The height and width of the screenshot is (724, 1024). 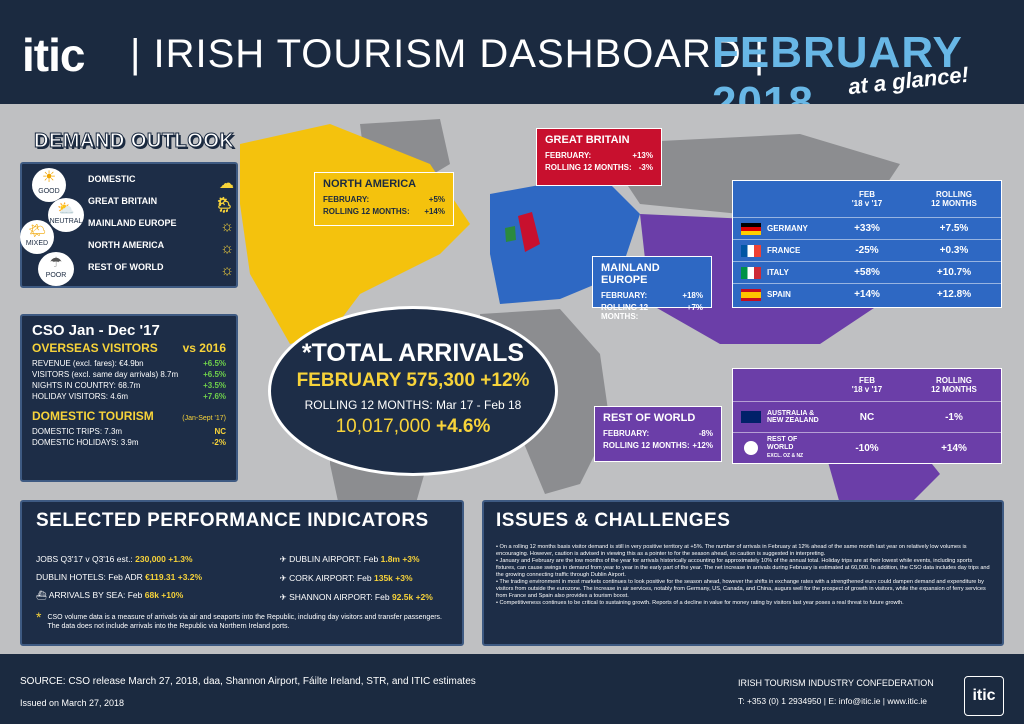 I want to click on outlook-rest-of-world: REST OF WORLD ☼, so click(x=161, y=273).